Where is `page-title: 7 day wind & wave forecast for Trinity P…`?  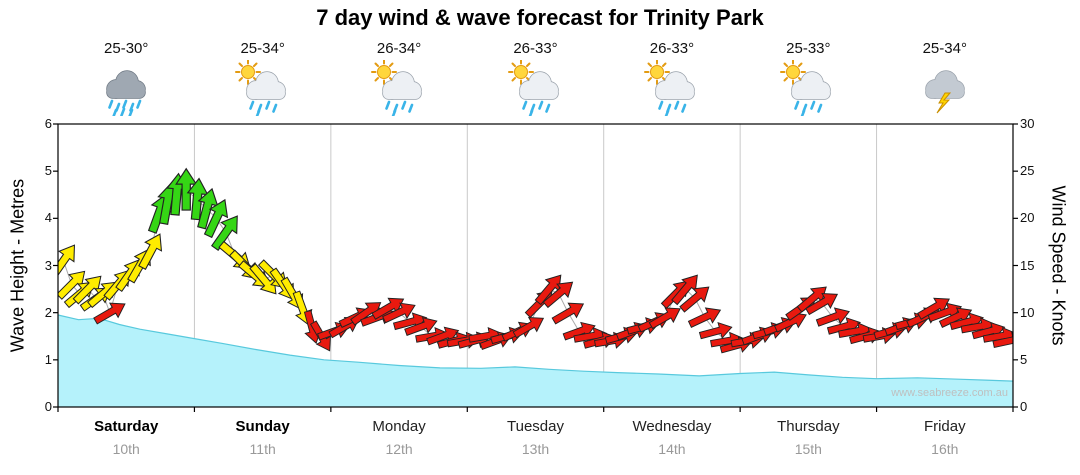 page-title: 7 day wind & wave forecast for Trinity P… is located at coordinates (540, 17).